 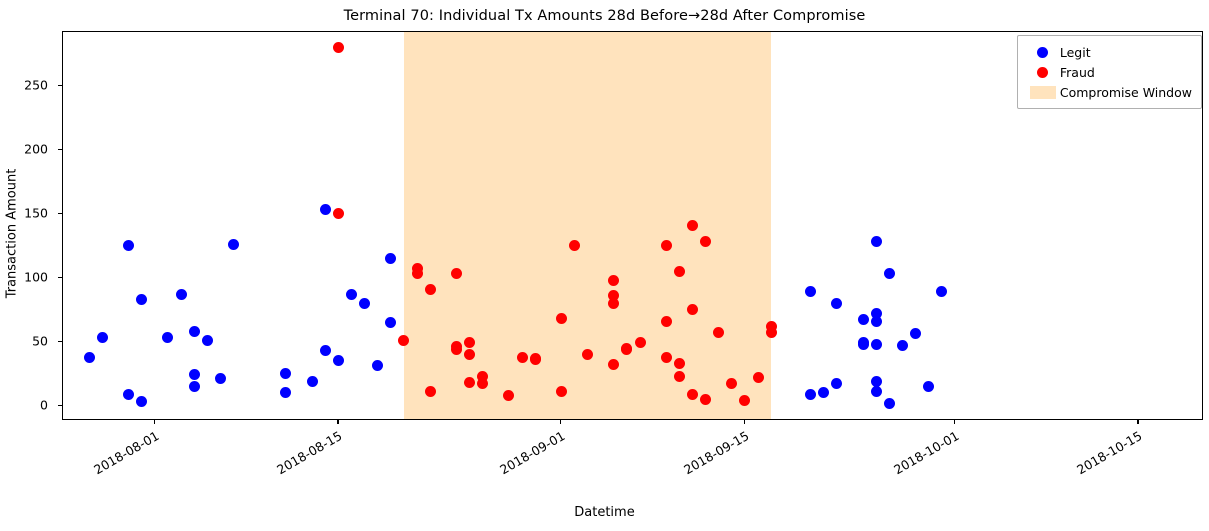 I want to click on x-tick-label: 2018-08-15, so click(x=309, y=453).